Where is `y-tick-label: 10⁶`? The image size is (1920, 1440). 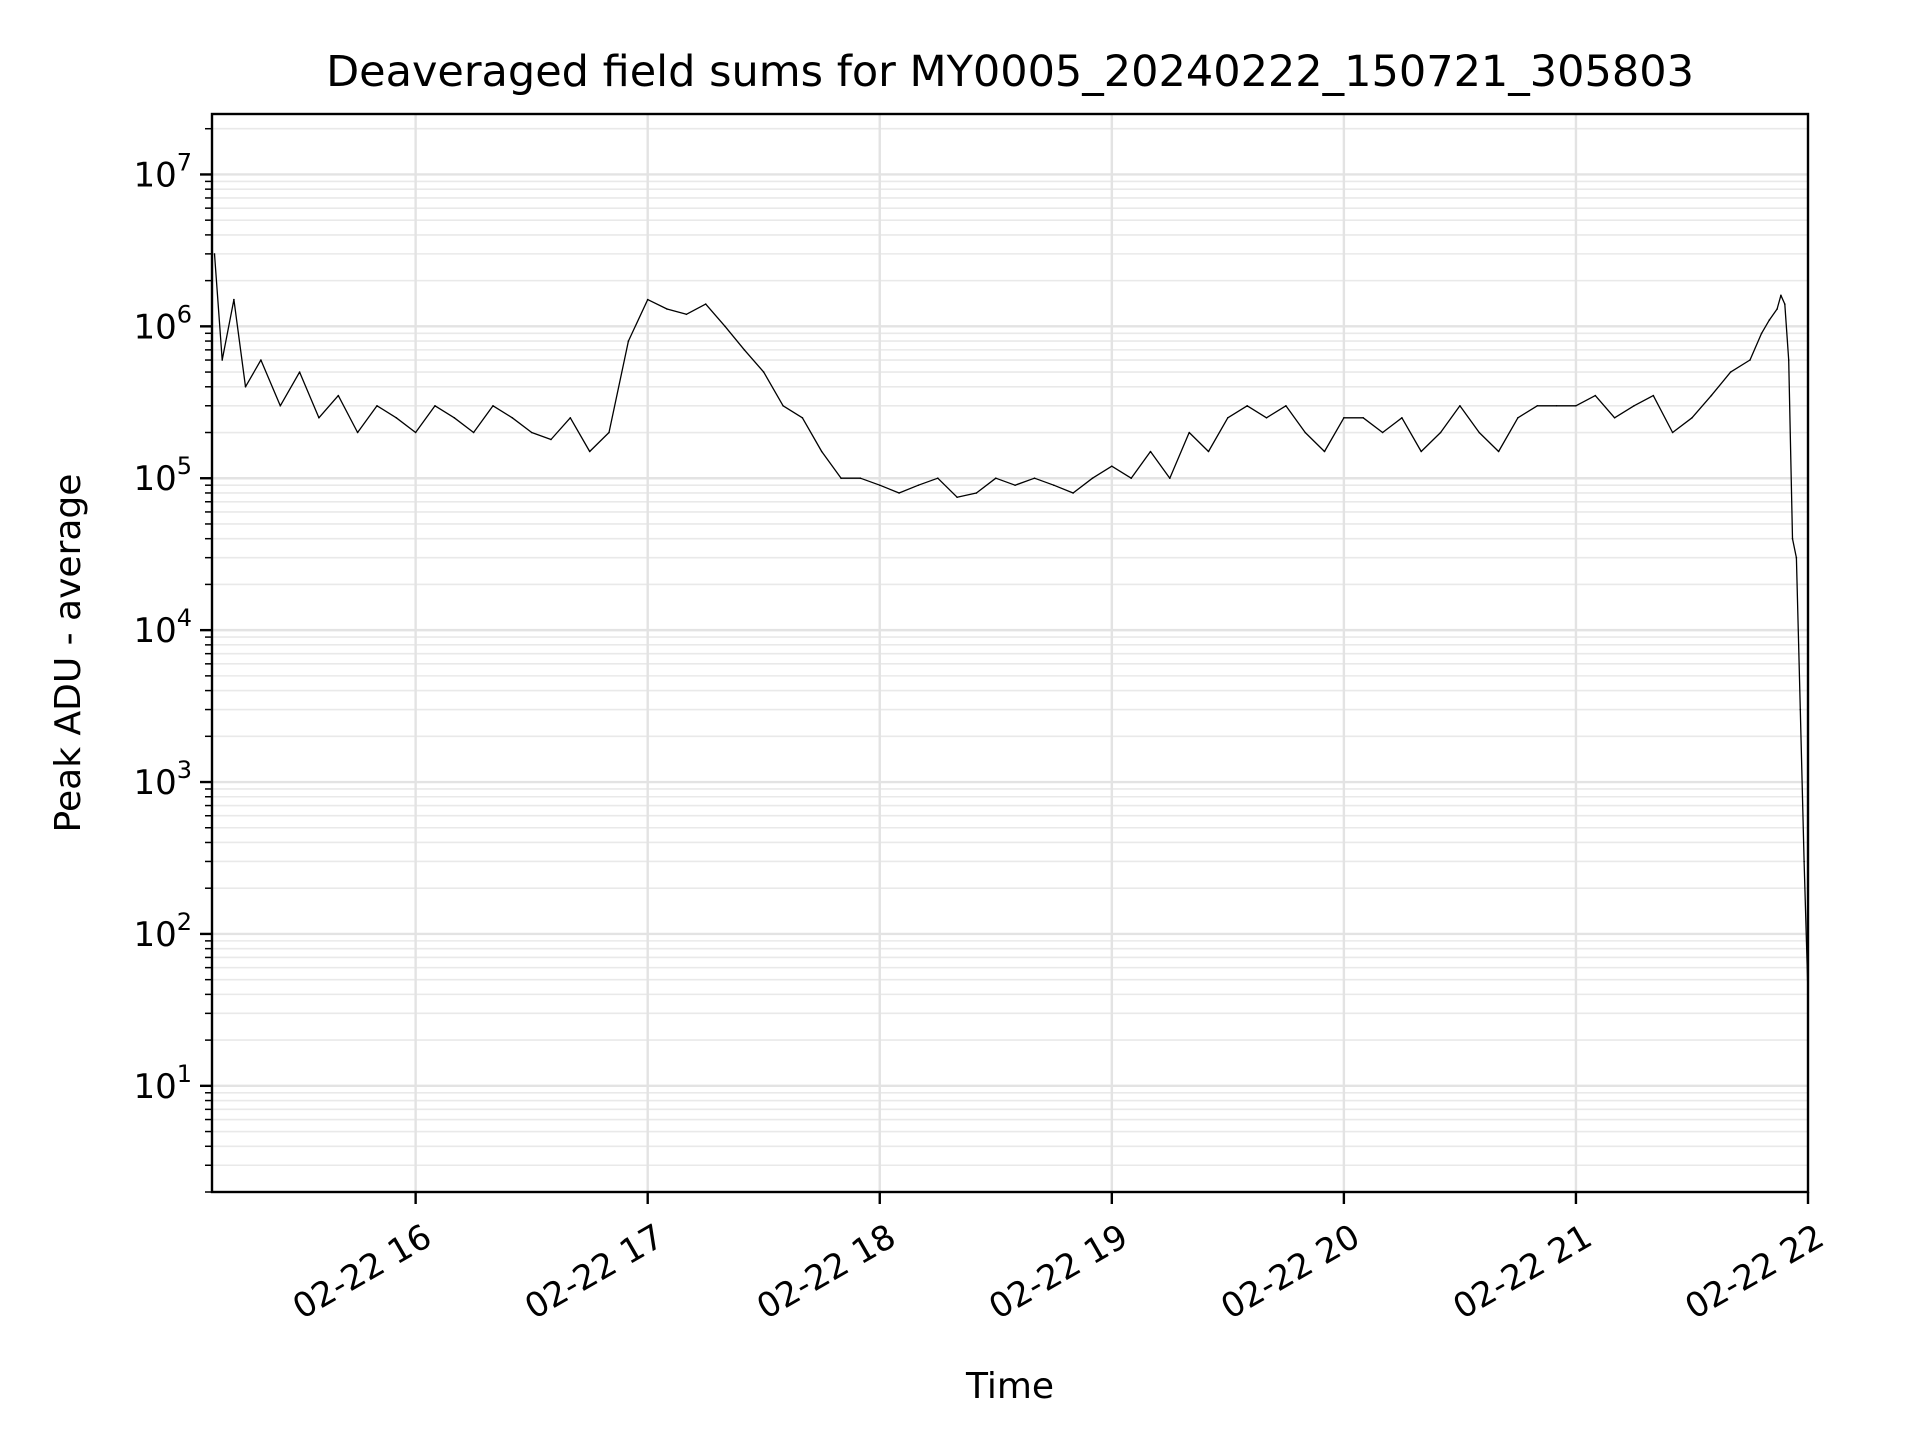
y-tick-label: 10⁶ is located at coordinates (162, 323).